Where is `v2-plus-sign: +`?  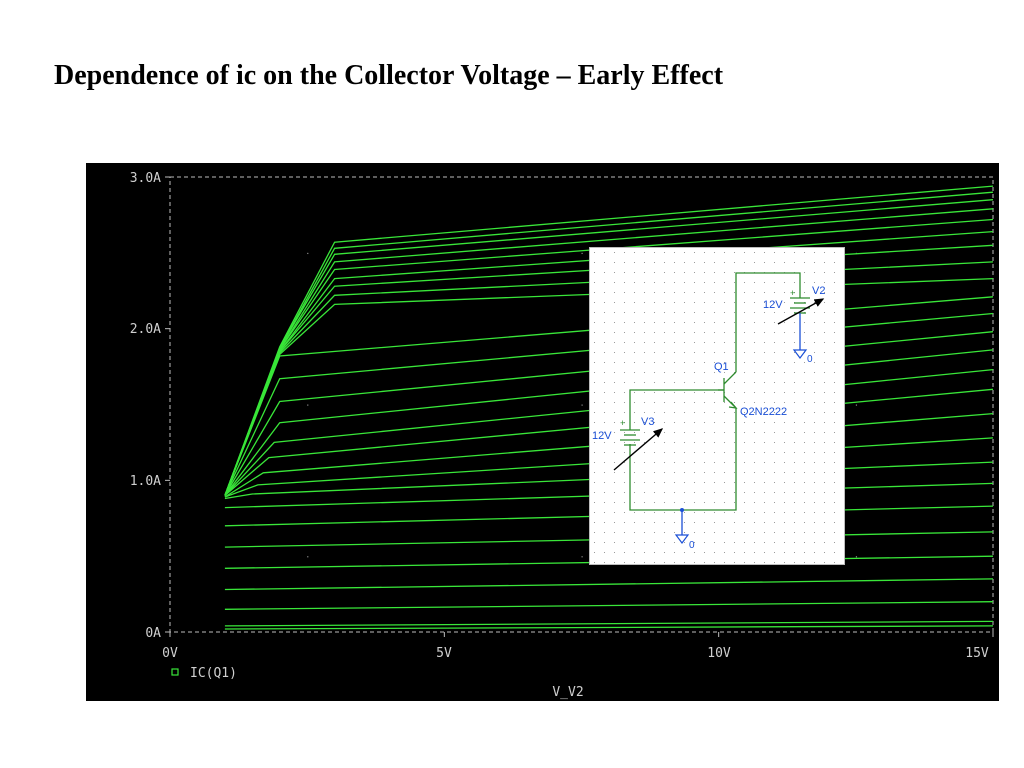
v2-plus-sign: + is located at coordinates (792, 293).